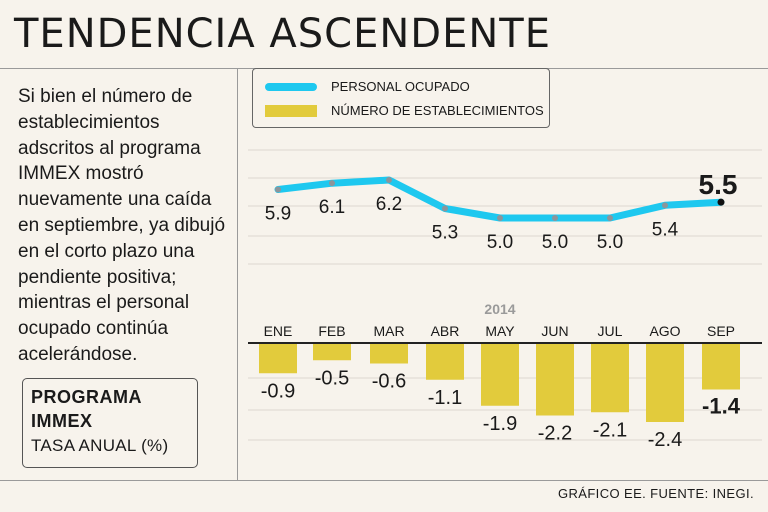 The image size is (768, 512). I want to click on year-label: 2014, so click(499, 309).